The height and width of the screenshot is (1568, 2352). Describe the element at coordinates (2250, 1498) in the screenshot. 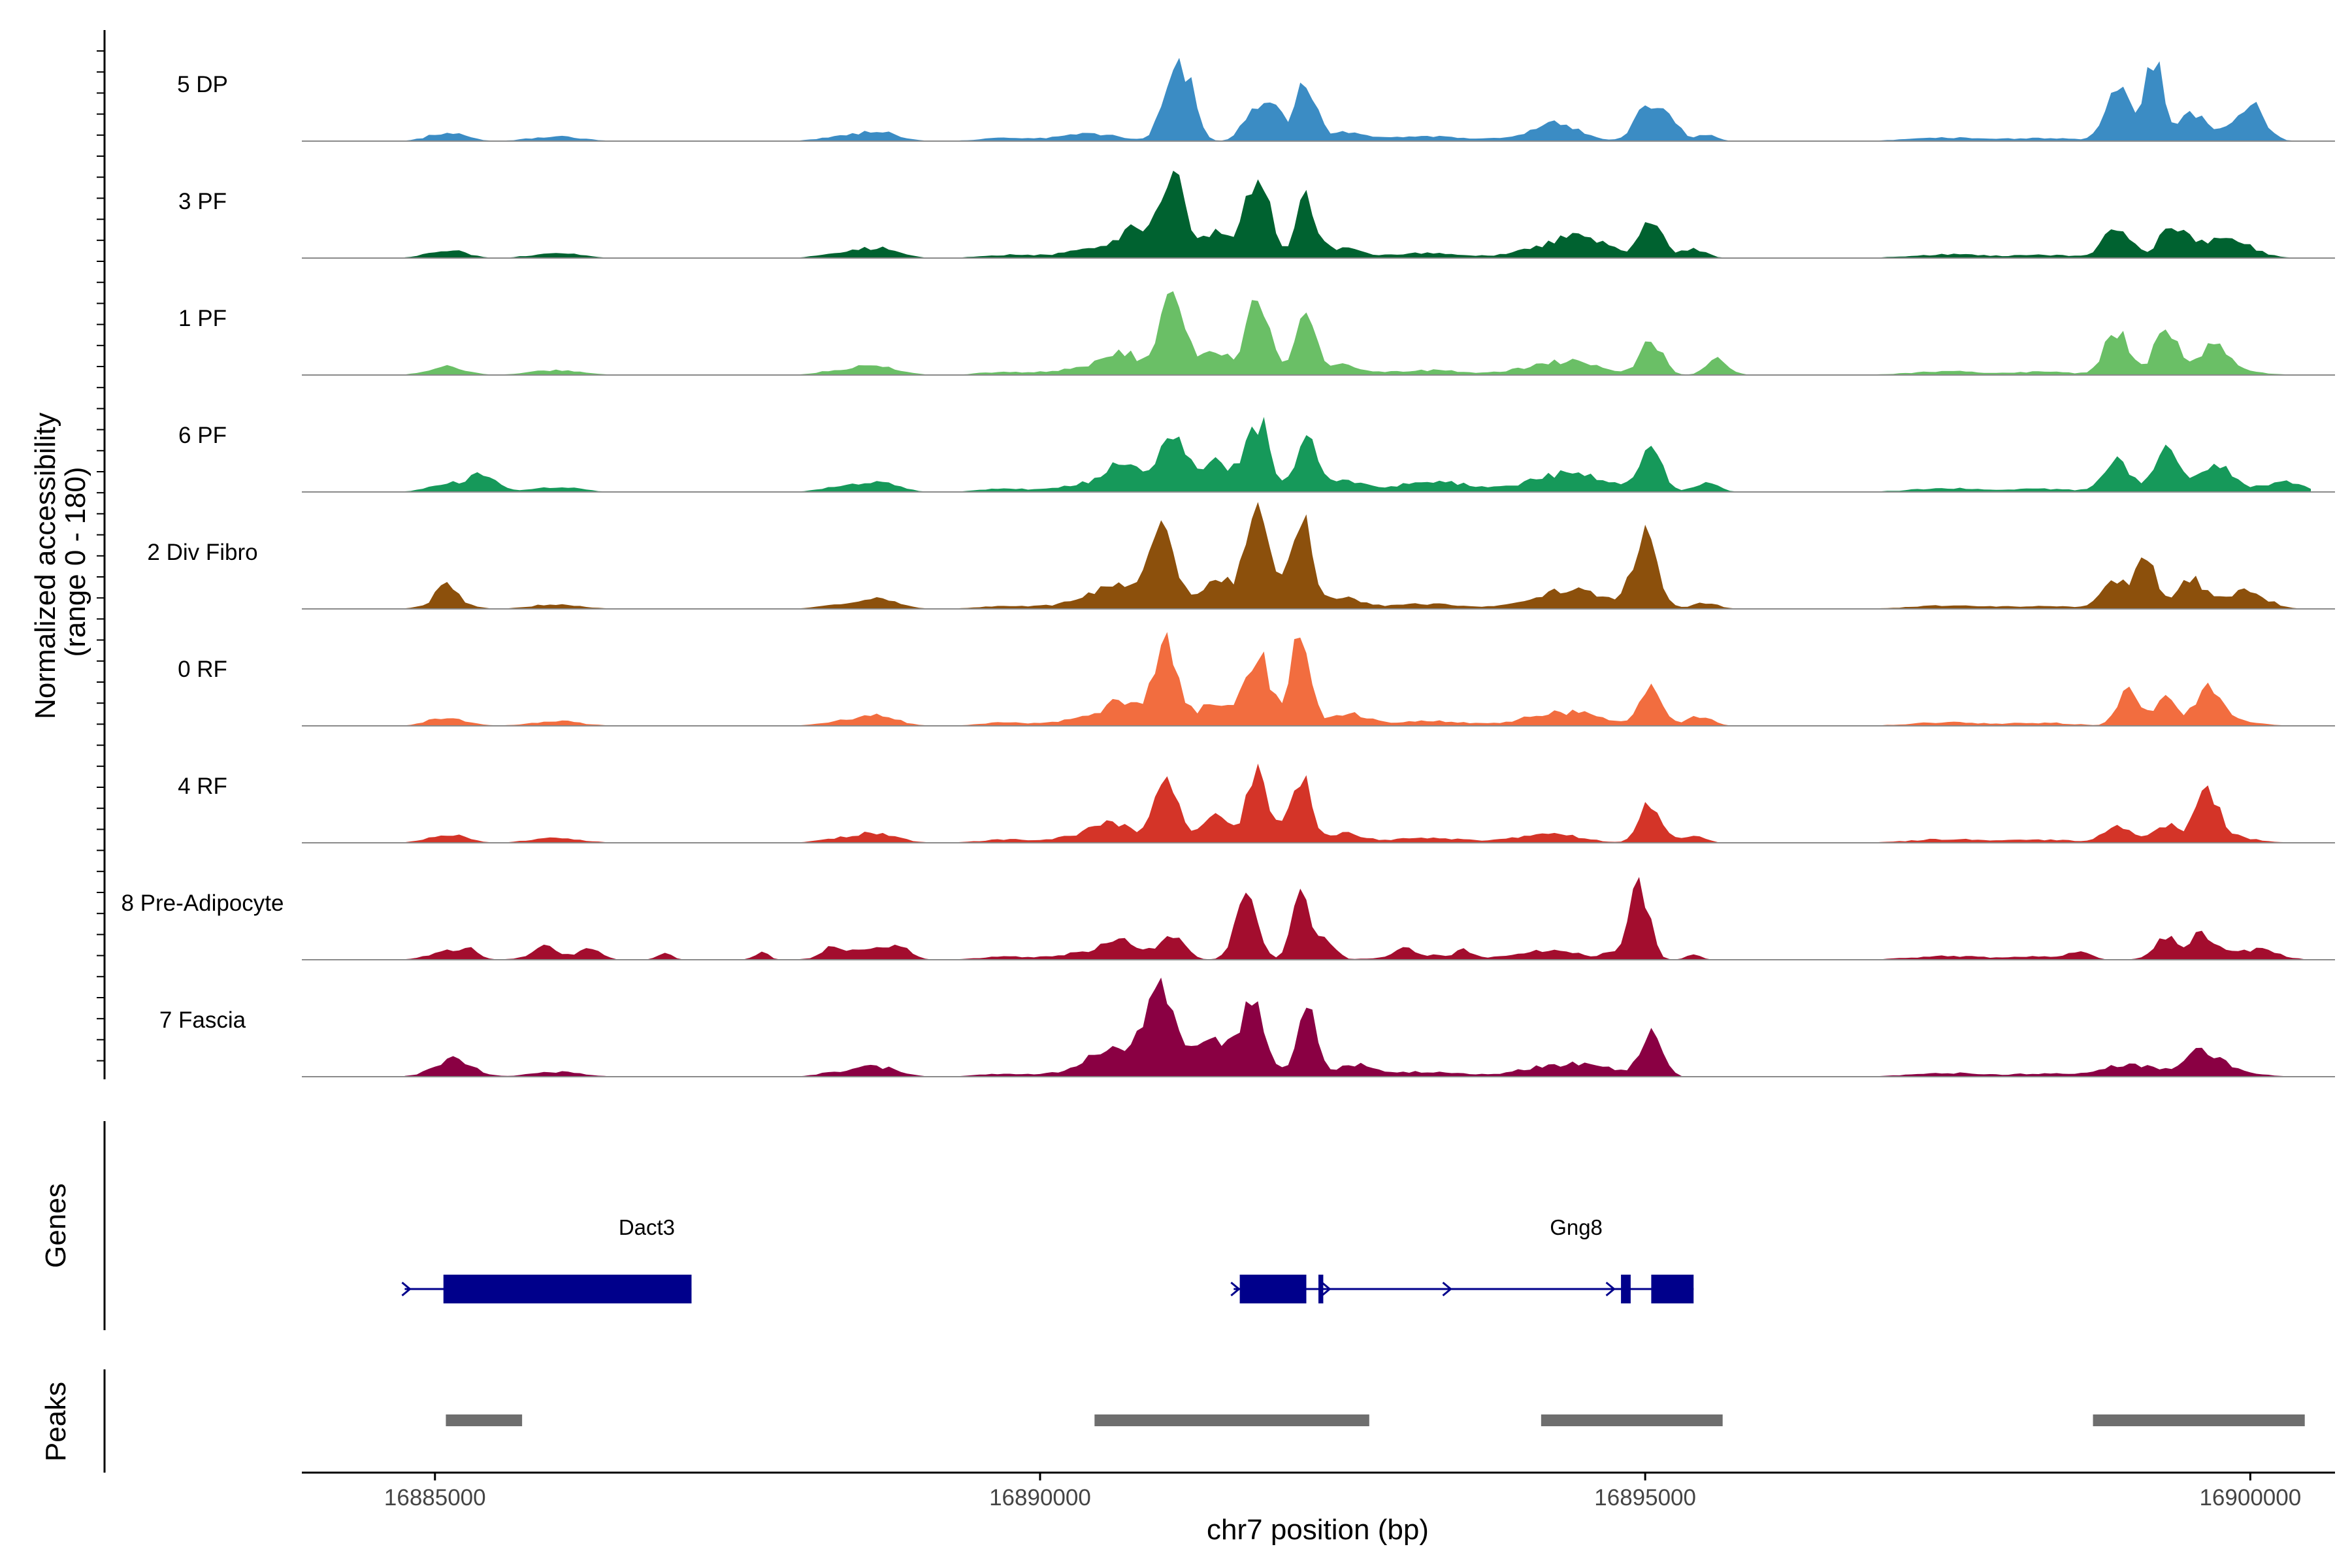

I see `x-axis-tick-label: 16900000` at that location.